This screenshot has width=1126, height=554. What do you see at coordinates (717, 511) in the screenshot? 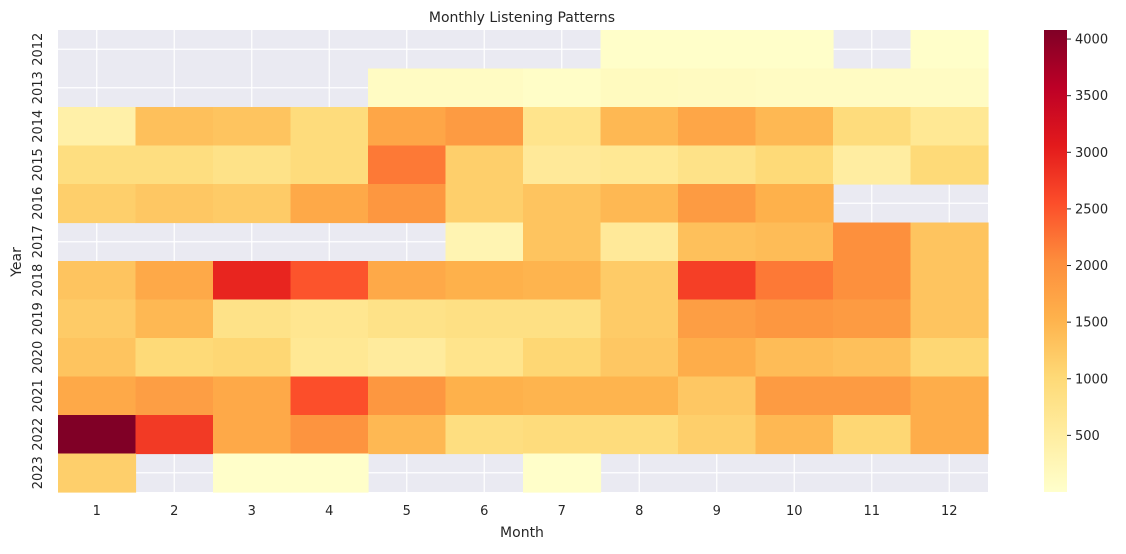
I see `x-tick-label: 9` at bounding box center [717, 511].